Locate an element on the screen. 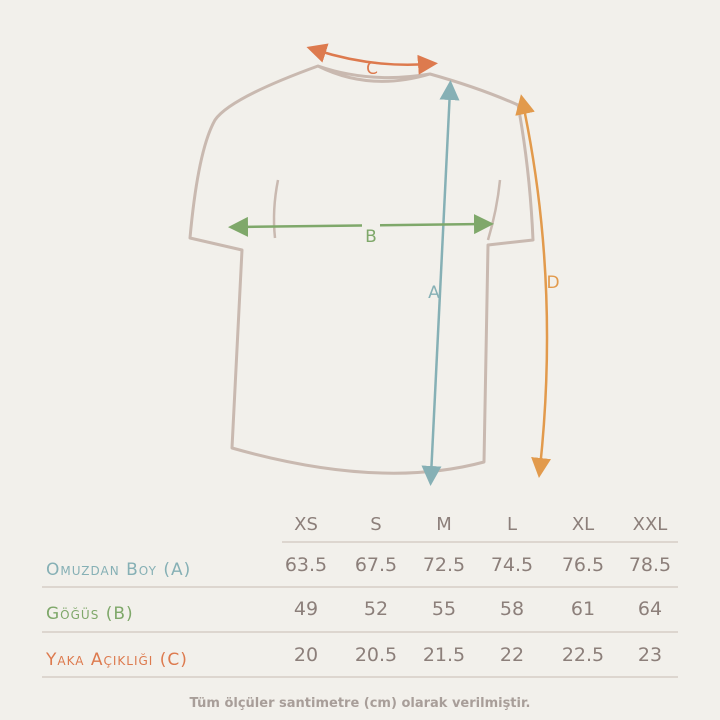  size-header: XXL is located at coordinates (650, 524).